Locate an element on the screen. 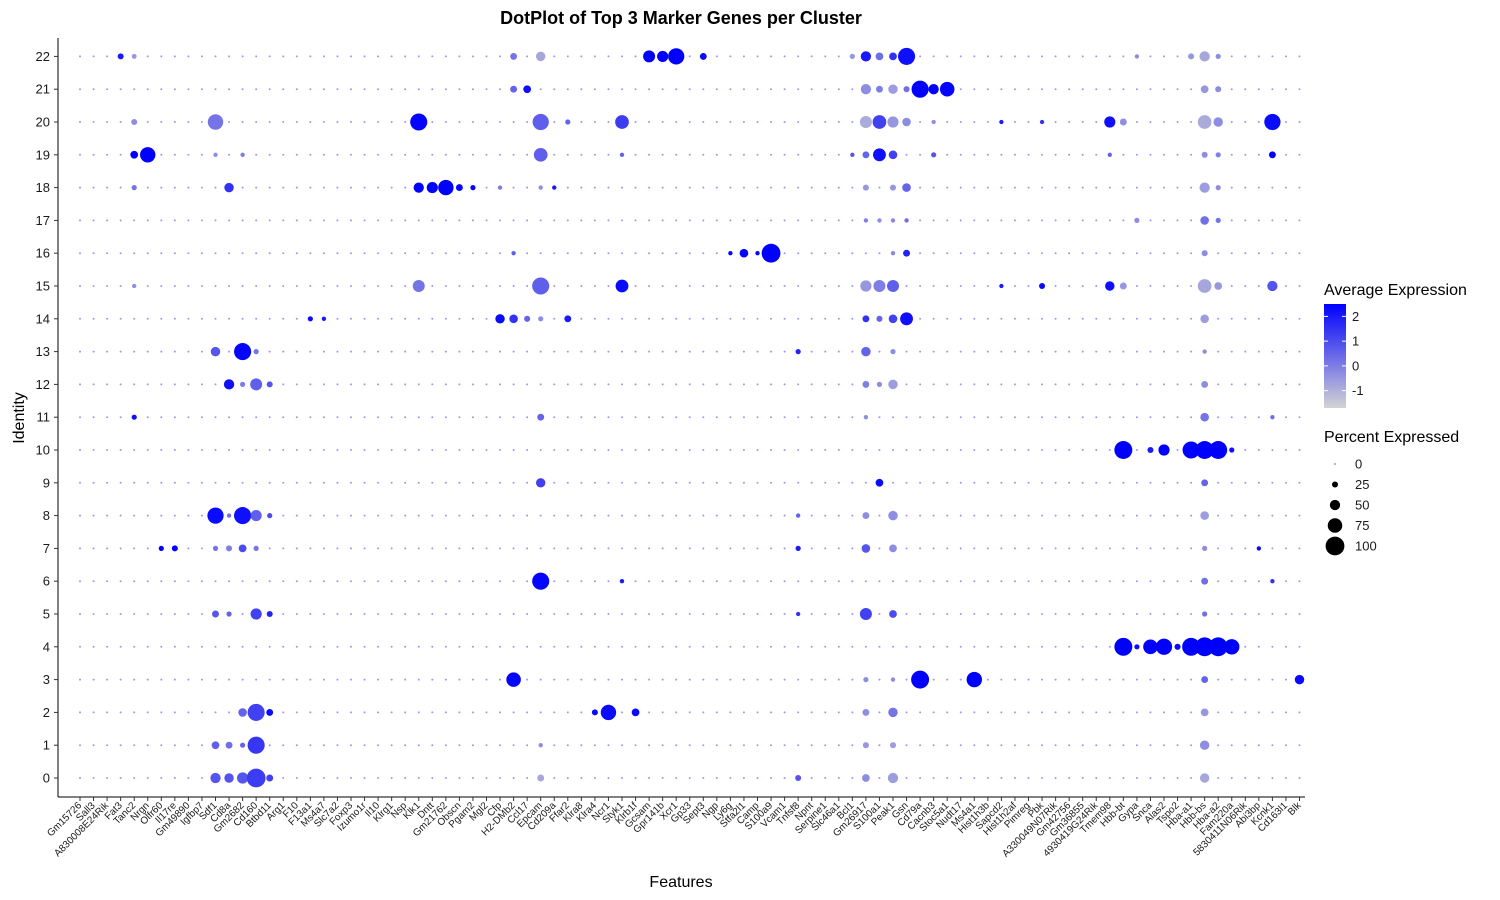 The image size is (1500, 900). y-tick-label: 15 is located at coordinates (43, 286).